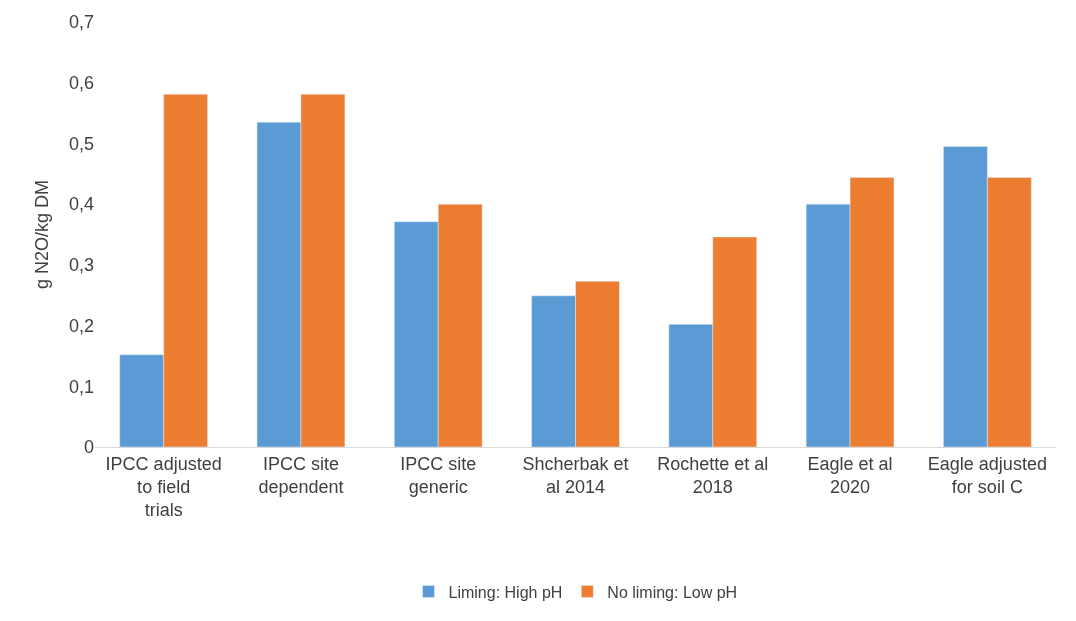  What do you see at coordinates (672, 592) in the screenshot?
I see `legend-label: No liming: Low pH` at bounding box center [672, 592].